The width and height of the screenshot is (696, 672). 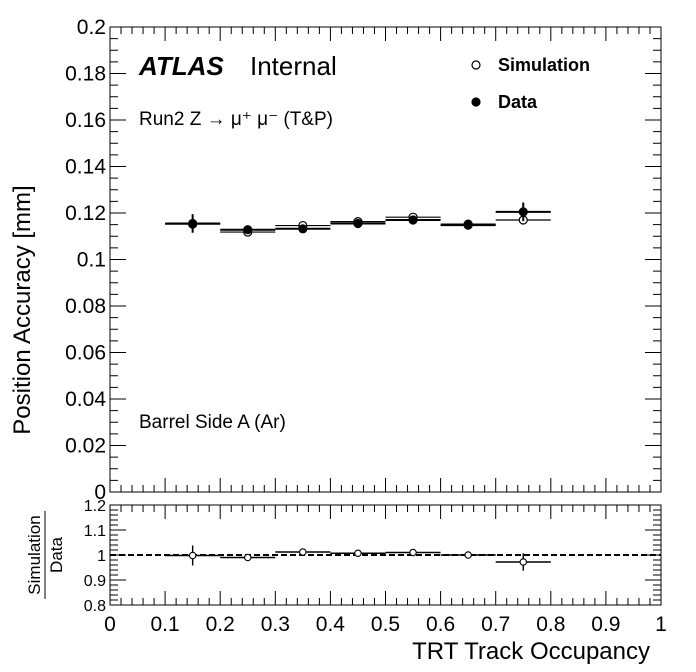 I want to click on y-tick-label: 0.18, so click(x=85, y=74).